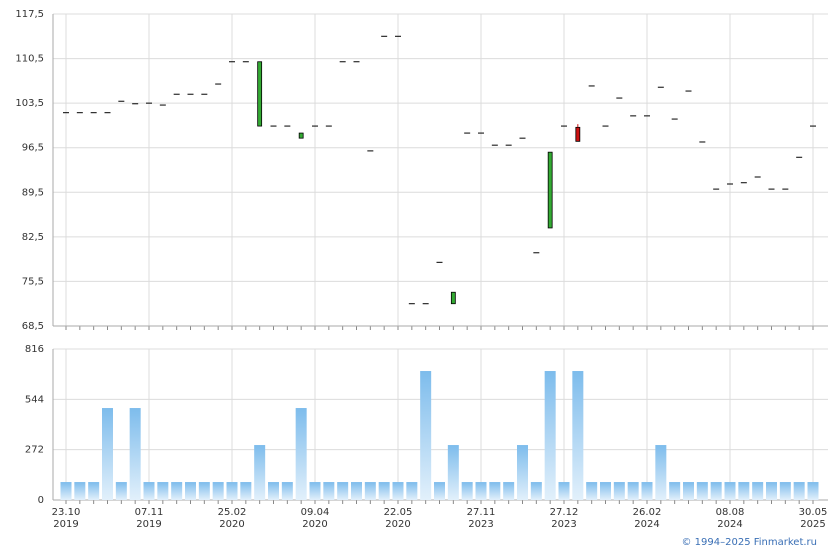 Image resolution: width=840 pixels, height=550 pixels. I want to click on credit: © 1994–2025 Finmarket.ru, so click(749, 542).